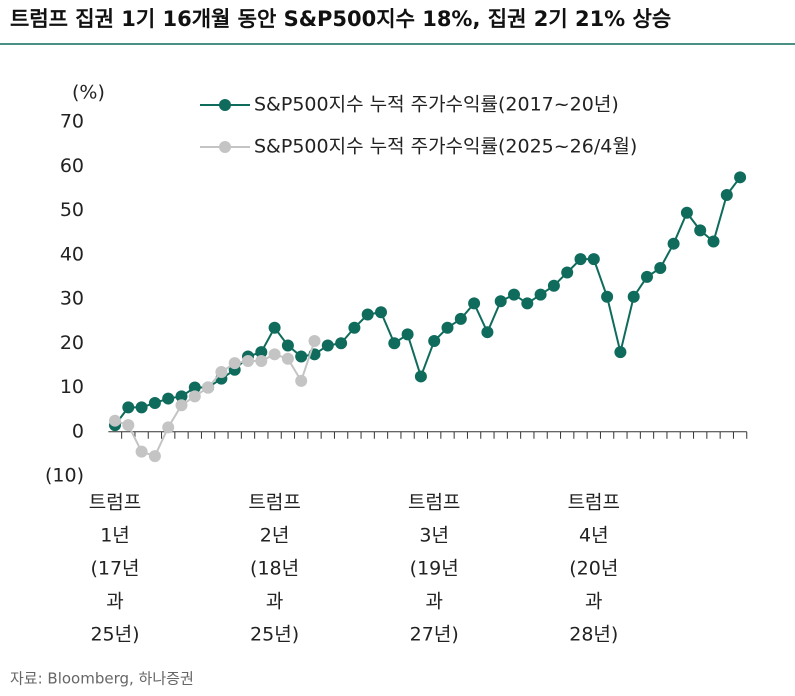 Image resolution: width=795 pixels, height=696 pixels. I want to click on x-tick-label: (17년, so click(114, 569).